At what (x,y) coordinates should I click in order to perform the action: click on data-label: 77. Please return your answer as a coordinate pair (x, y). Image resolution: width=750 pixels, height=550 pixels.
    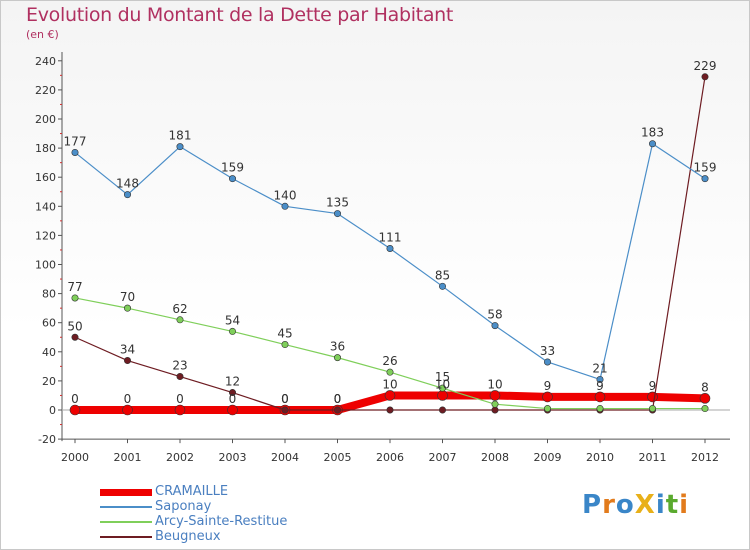
    Looking at the image, I should click on (74, 287).